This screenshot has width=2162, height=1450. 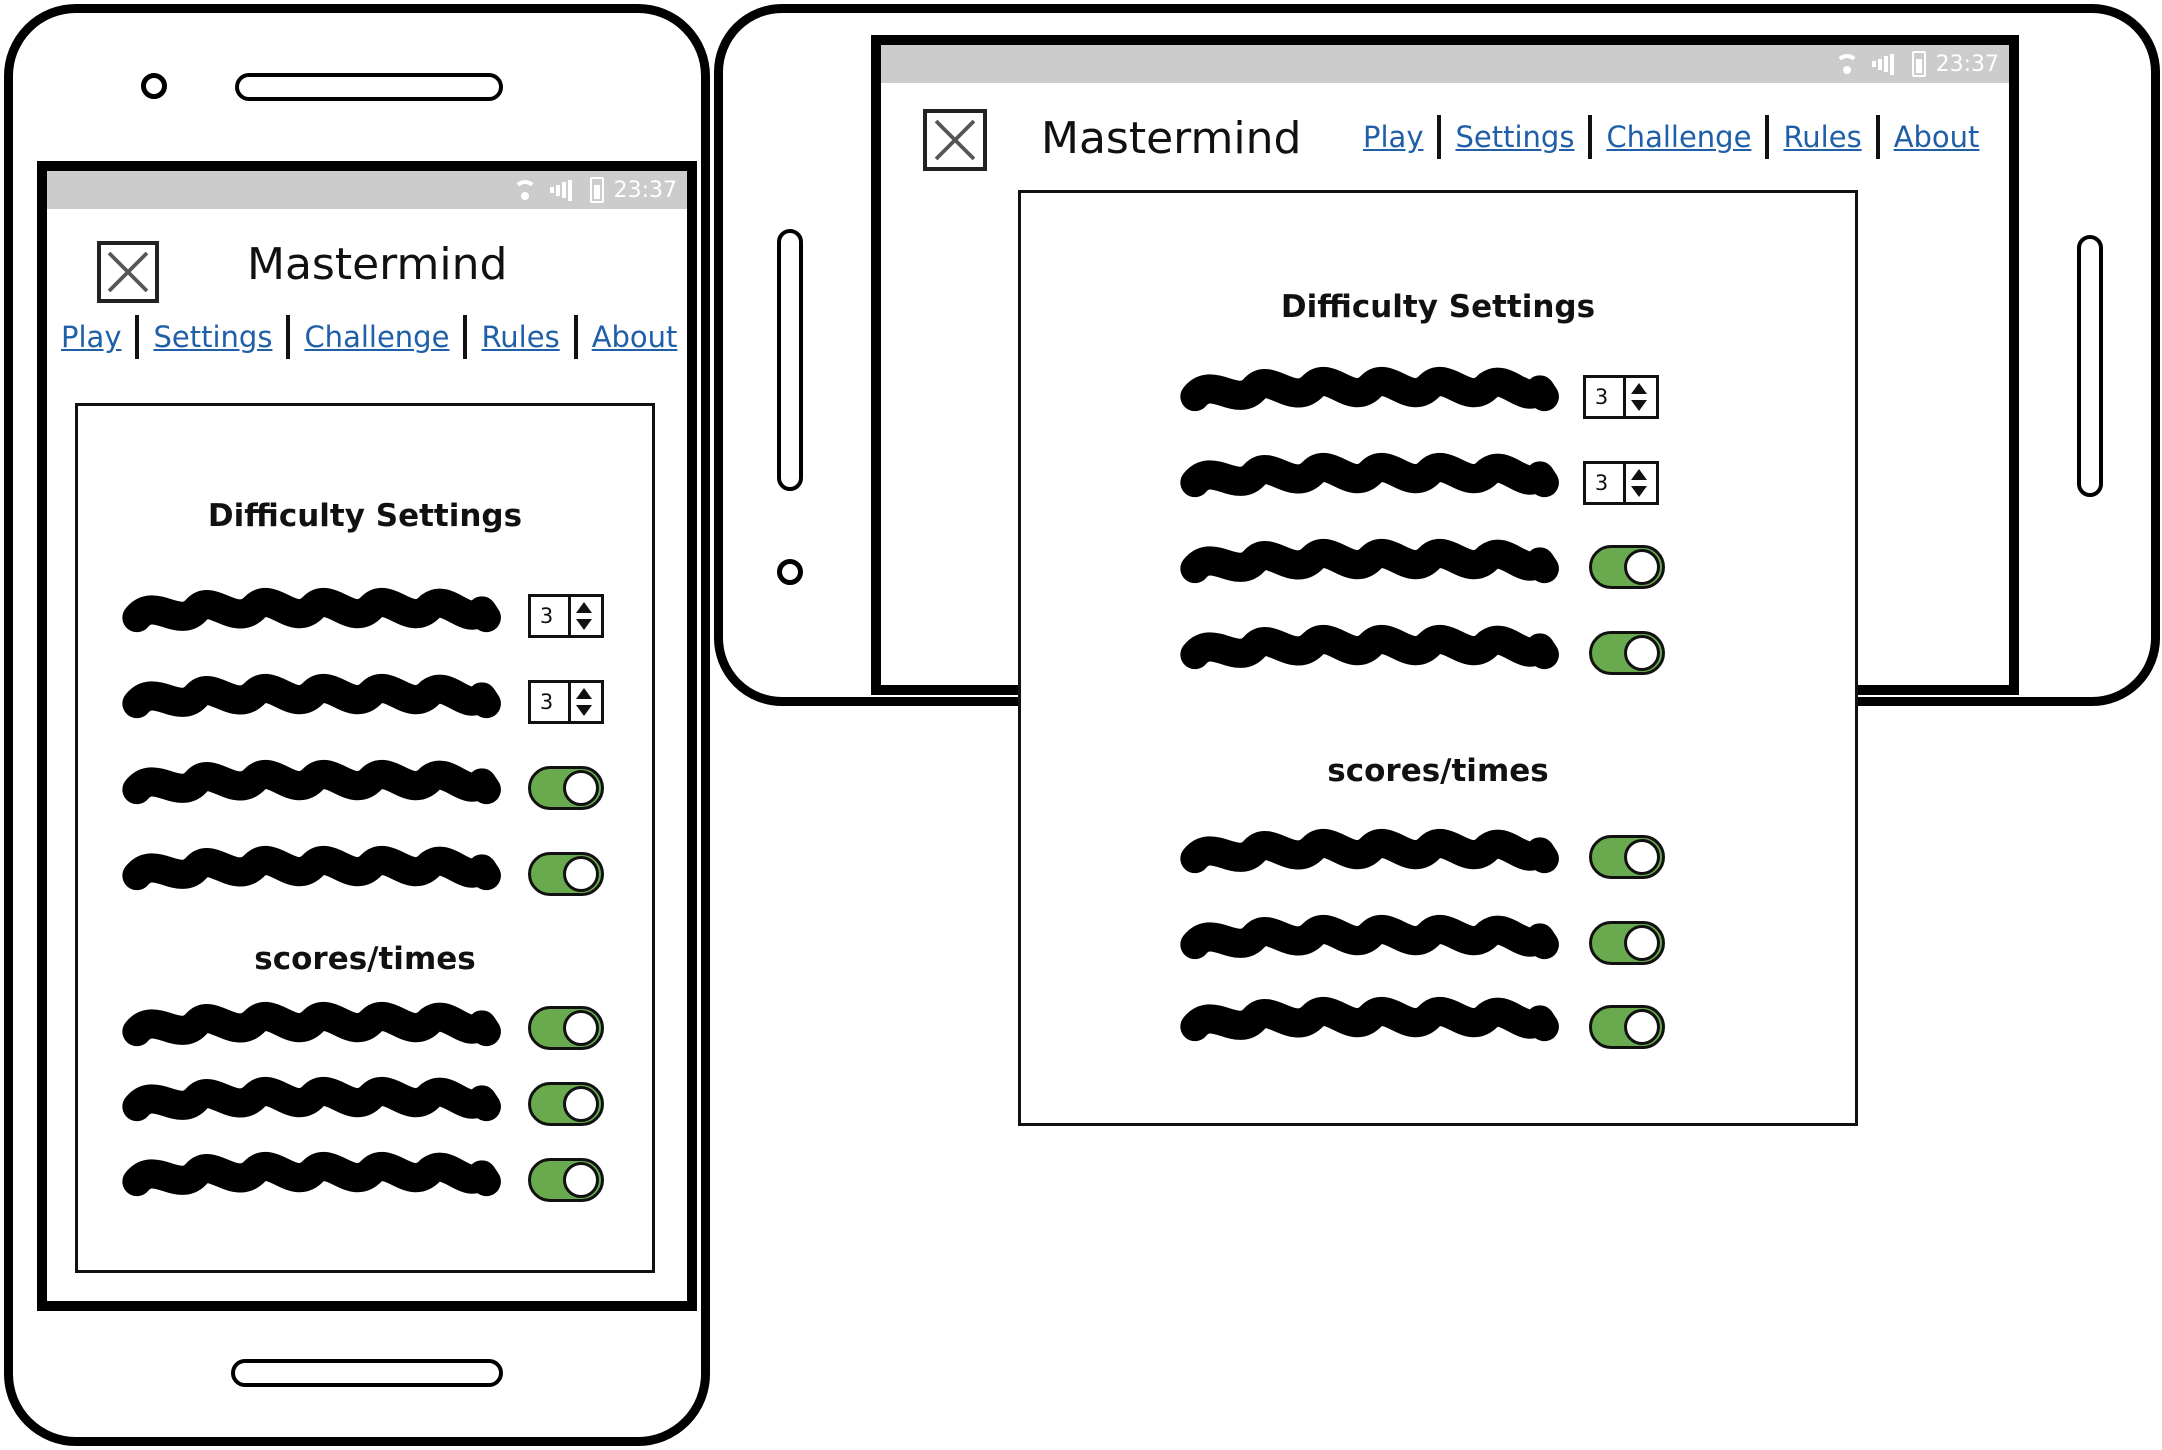 What do you see at coordinates (2090, 366) in the screenshot?
I see `side-speaker-right` at bounding box center [2090, 366].